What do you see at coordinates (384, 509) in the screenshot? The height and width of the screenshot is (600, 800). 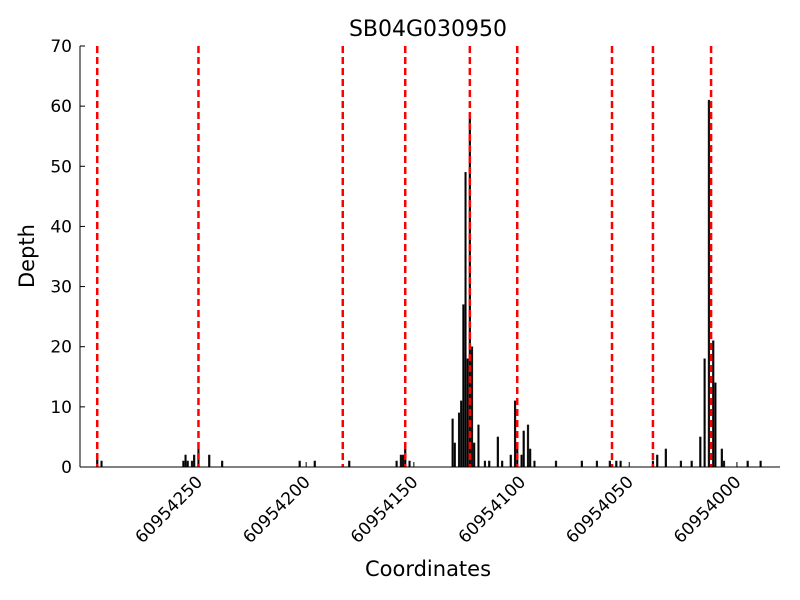 I see `x-tick-label: 60954150` at bounding box center [384, 509].